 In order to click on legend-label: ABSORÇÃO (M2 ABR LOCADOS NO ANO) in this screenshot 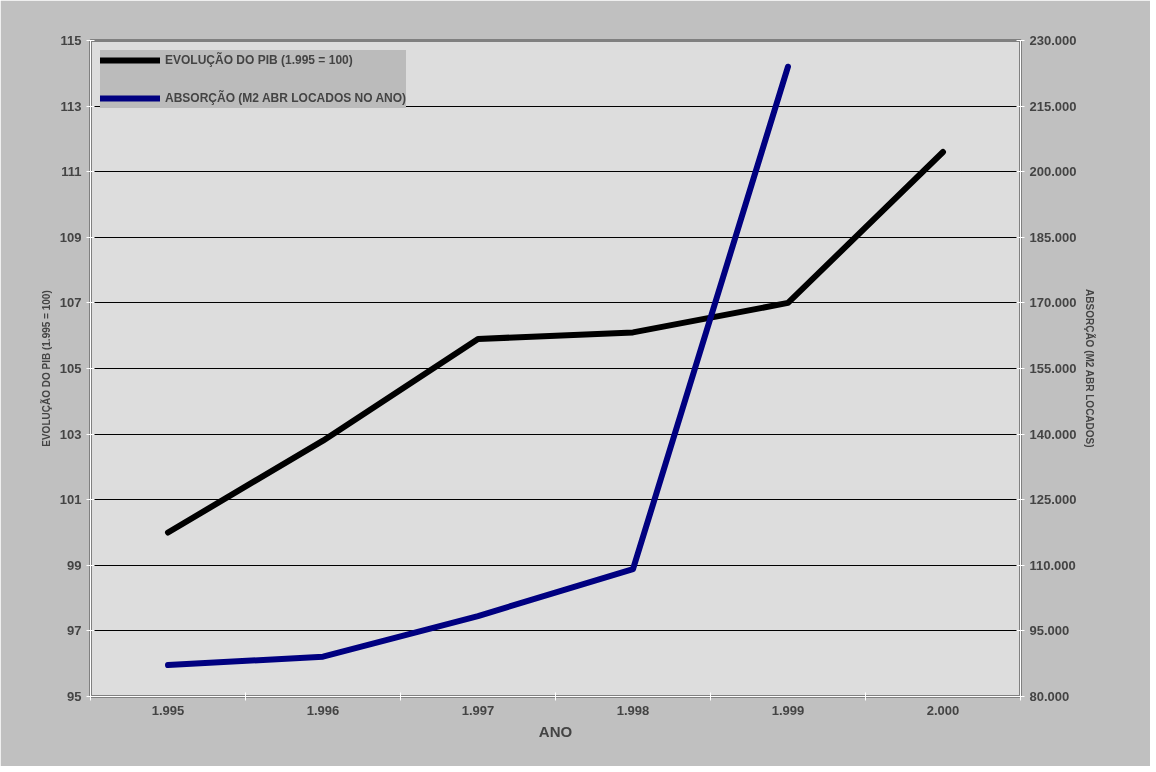, I will do `click(286, 98)`.